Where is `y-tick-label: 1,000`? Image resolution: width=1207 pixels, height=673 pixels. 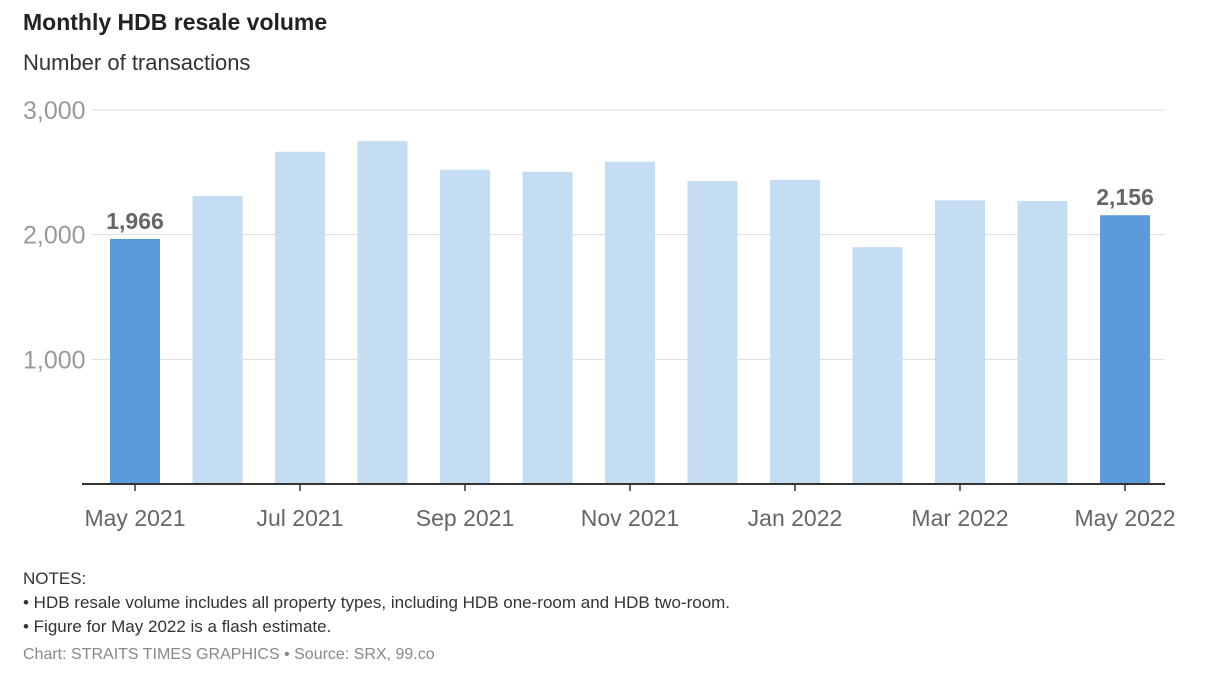 y-tick-label: 1,000 is located at coordinates (54, 360).